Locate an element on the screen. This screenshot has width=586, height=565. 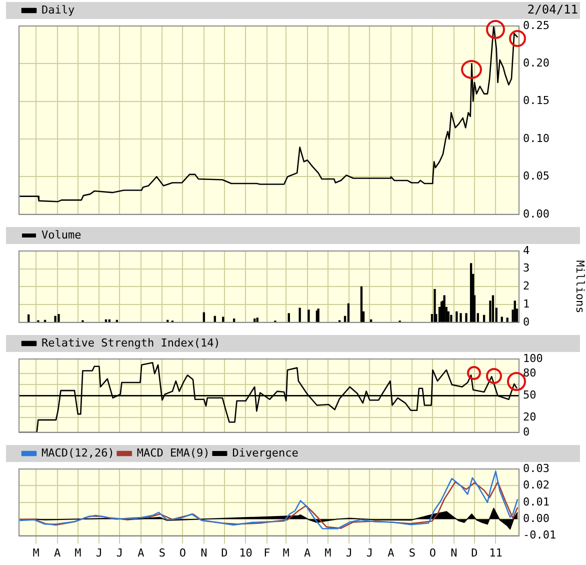
legend-label: MACD EMA(9) is located at coordinates (173, 453).